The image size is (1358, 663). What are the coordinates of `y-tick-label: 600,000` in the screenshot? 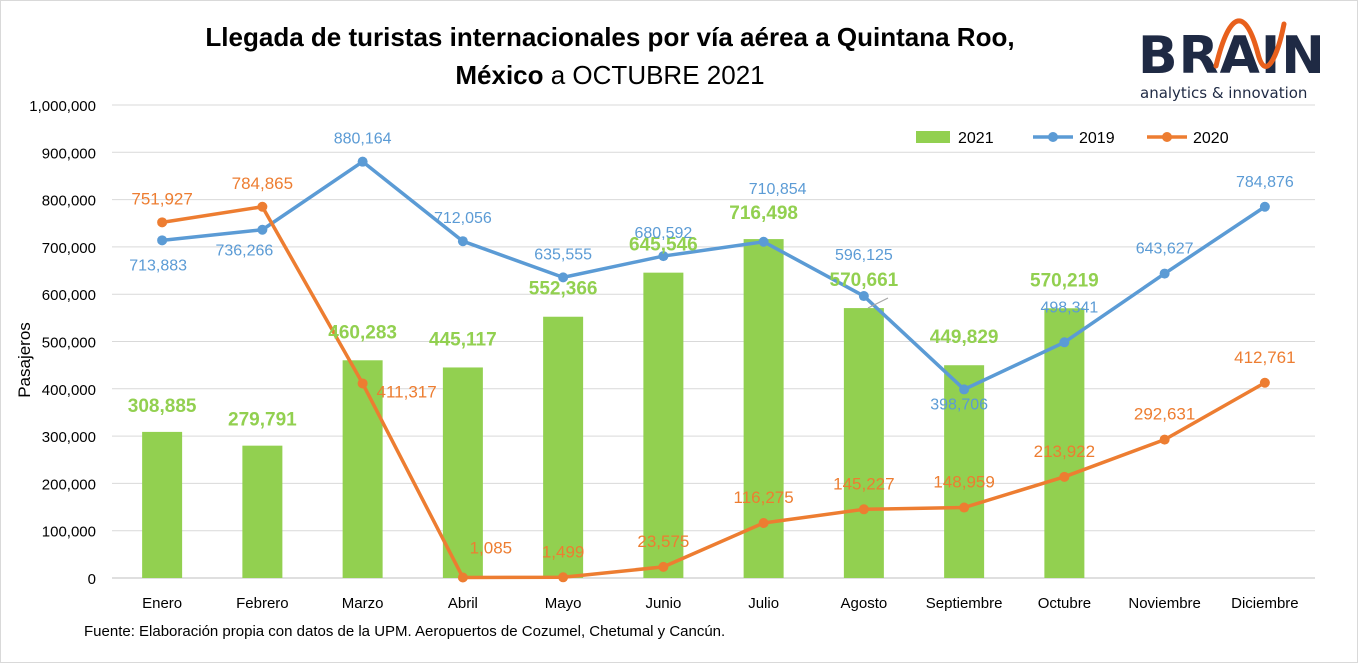 It's located at (69, 295).